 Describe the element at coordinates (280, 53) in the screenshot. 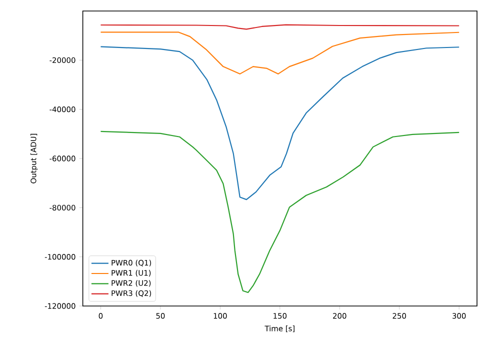

I see `line-series` at that location.